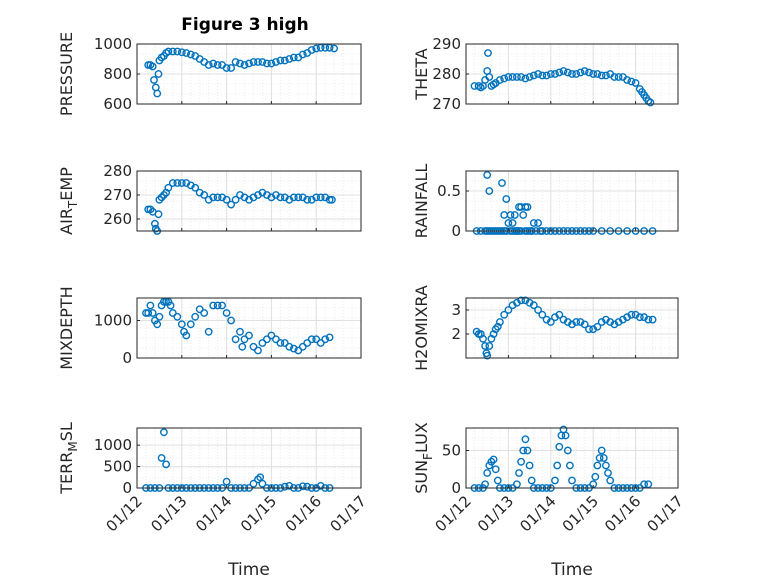 This screenshot has width=778, height=583. What do you see at coordinates (449, 191) in the screenshot?
I see `y-tick-label: 0.5` at bounding box center [449, 191].